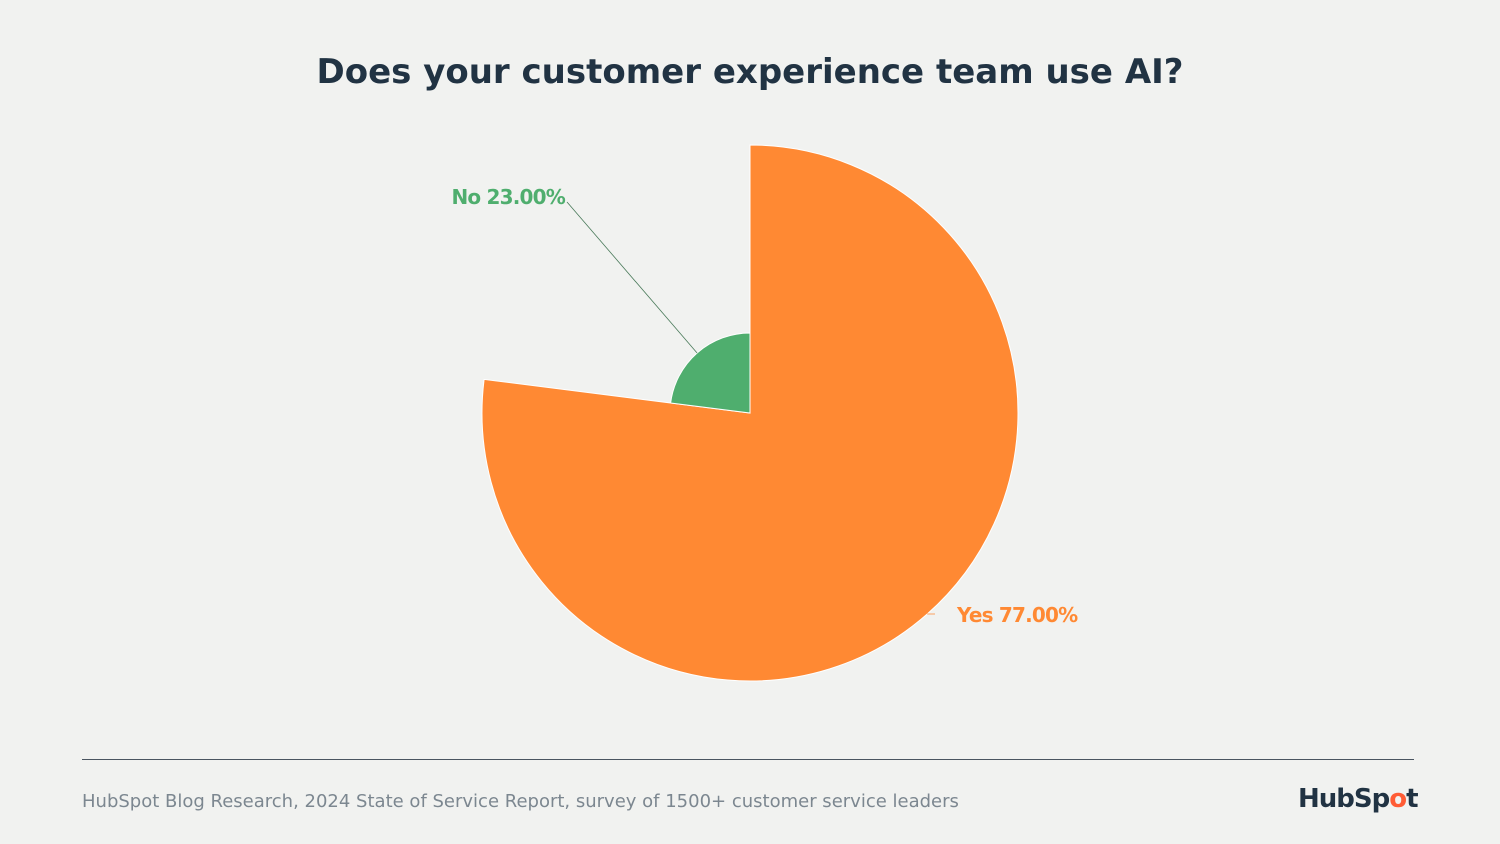 The image size is (1500, 844). What do you see at coordinates (1017, 615) in the screenshot?
I see `slice-label-yes: Yes 77.00%` at bounding box center [1017, 615].